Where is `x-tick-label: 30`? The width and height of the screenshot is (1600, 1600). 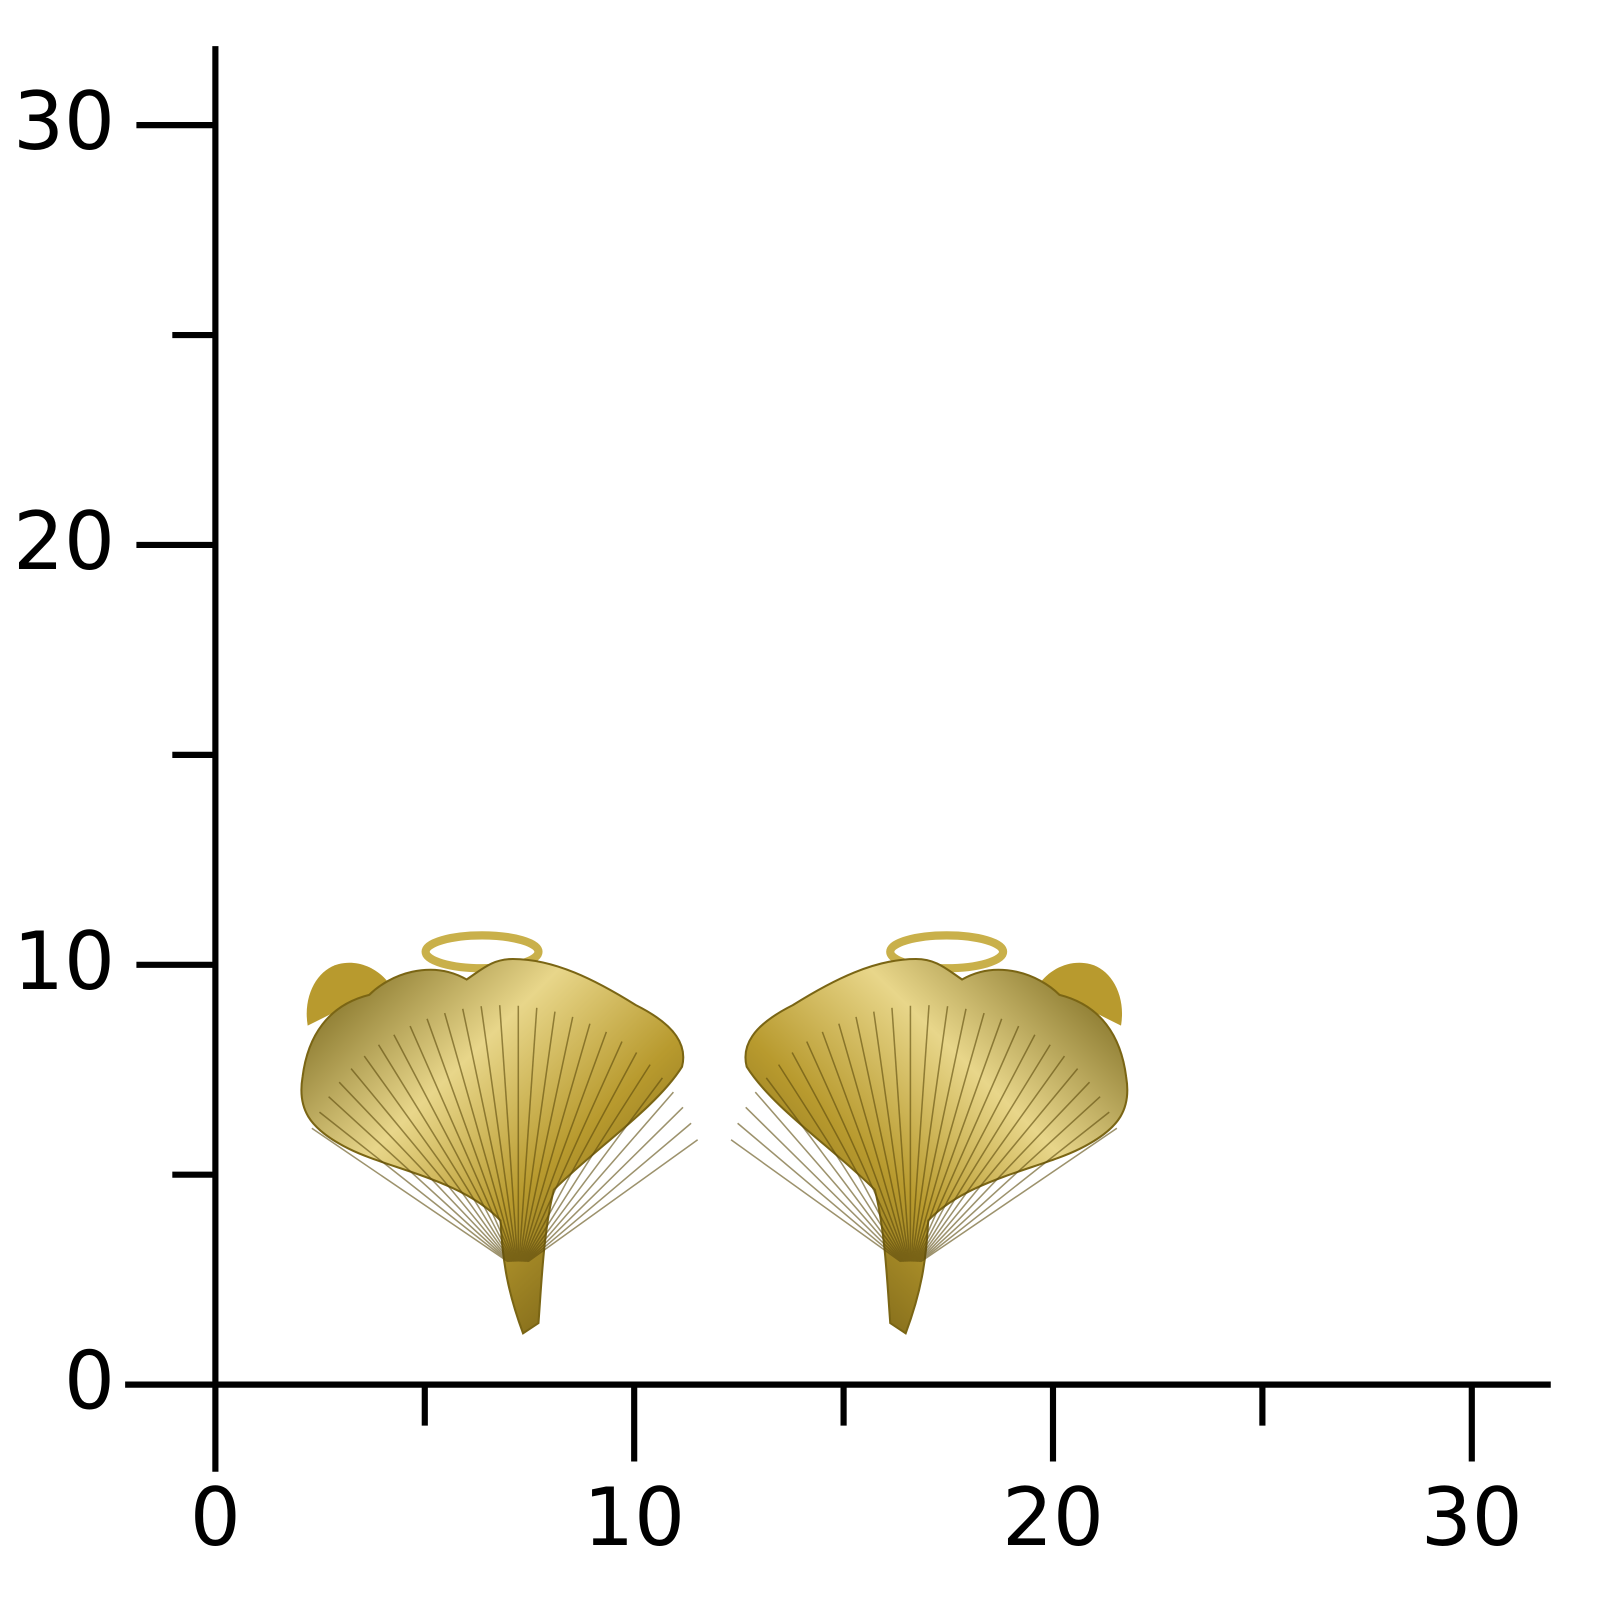 x-tick-label: 30 is located at coordinates (1472, 1517).